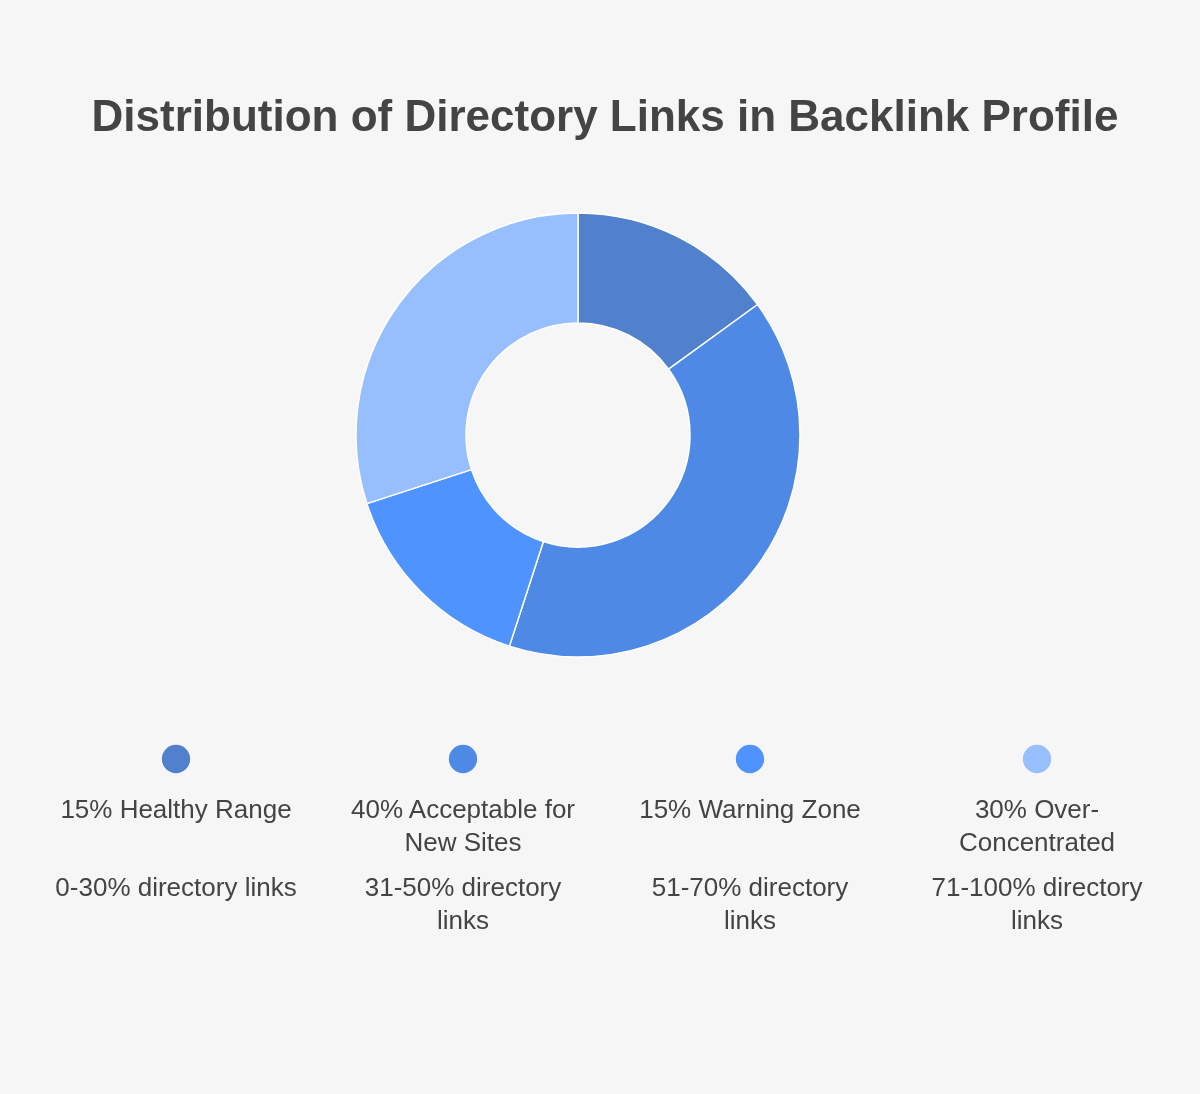  I want to click on text: 31-50% directory links, so click(463, 903).